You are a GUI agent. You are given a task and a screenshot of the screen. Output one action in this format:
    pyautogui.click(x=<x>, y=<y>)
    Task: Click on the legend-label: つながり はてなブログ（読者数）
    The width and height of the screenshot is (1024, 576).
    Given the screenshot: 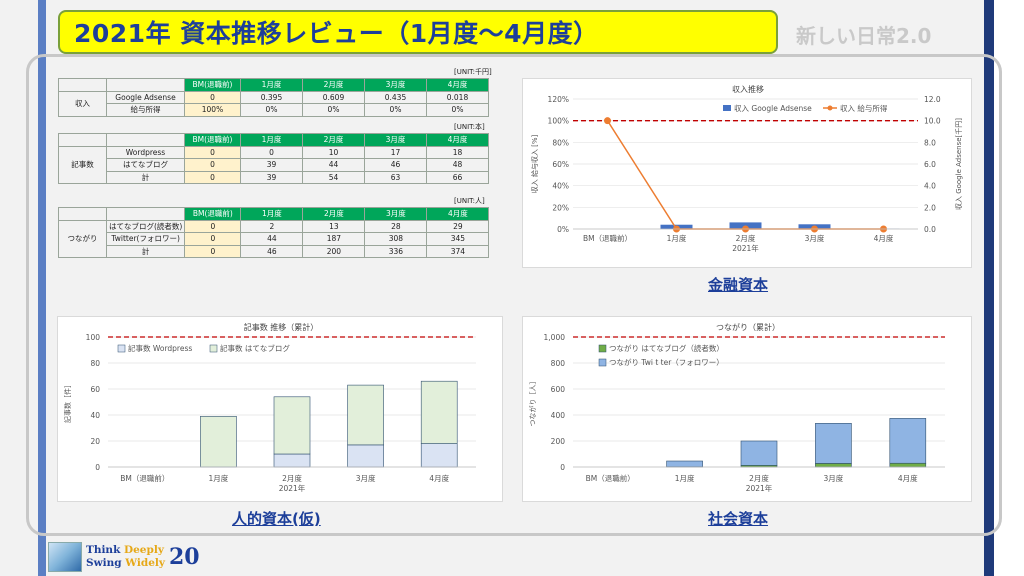 What is the action you would take?
    pyautogui.click(x=666, y=348)
    